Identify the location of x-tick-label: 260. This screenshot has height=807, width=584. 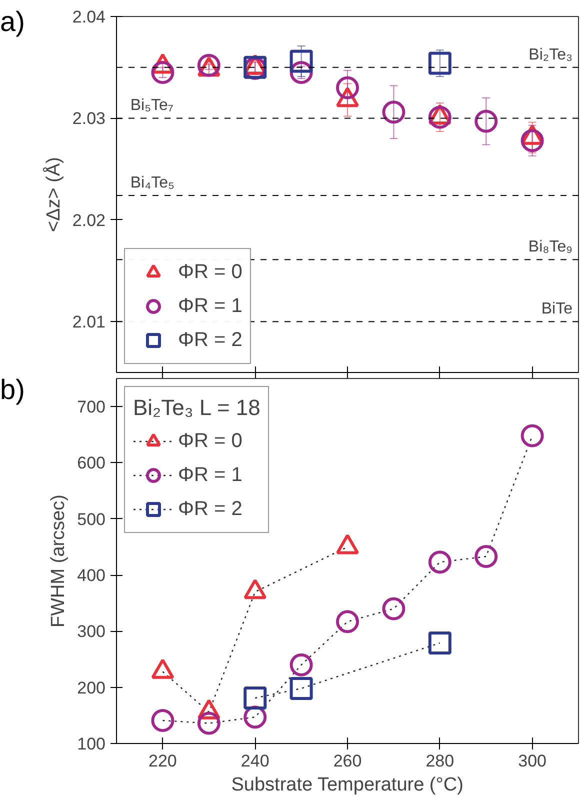
(347, 761).